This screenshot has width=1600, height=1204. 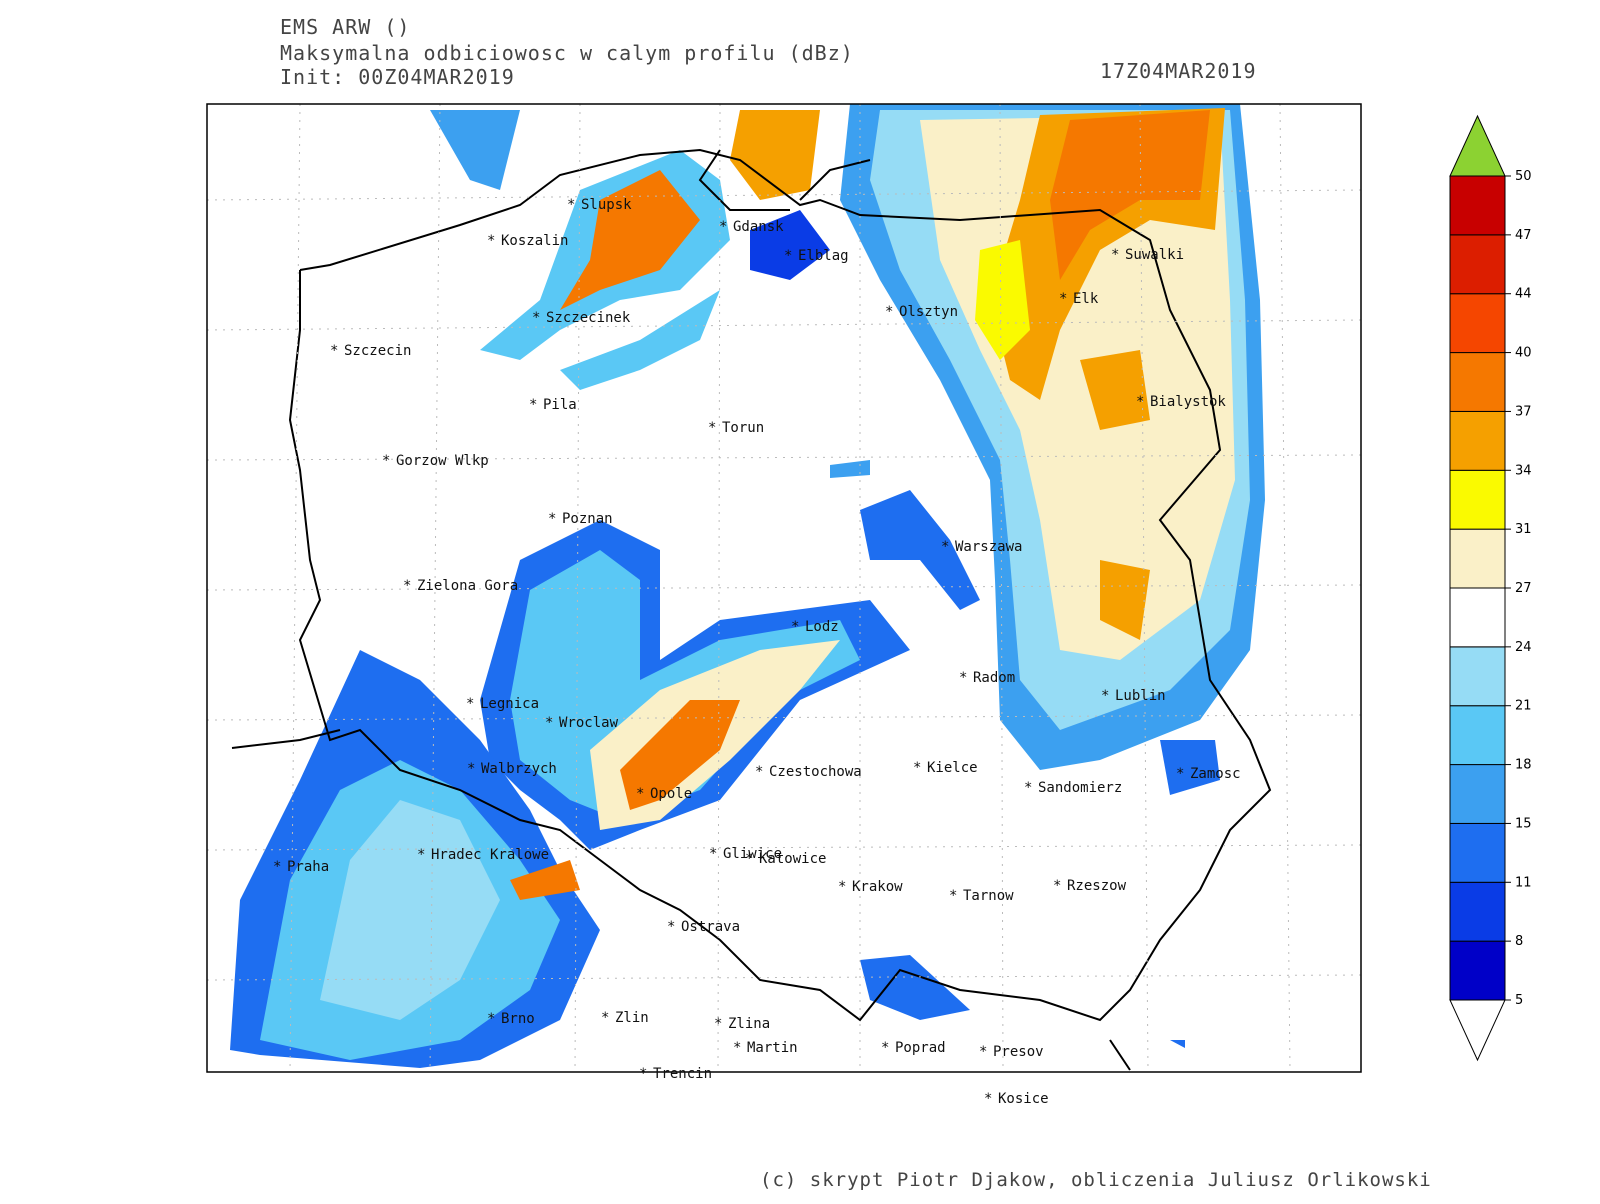 I want to click on colorbar-tick-label: 15, so click(x=1523, y=823).